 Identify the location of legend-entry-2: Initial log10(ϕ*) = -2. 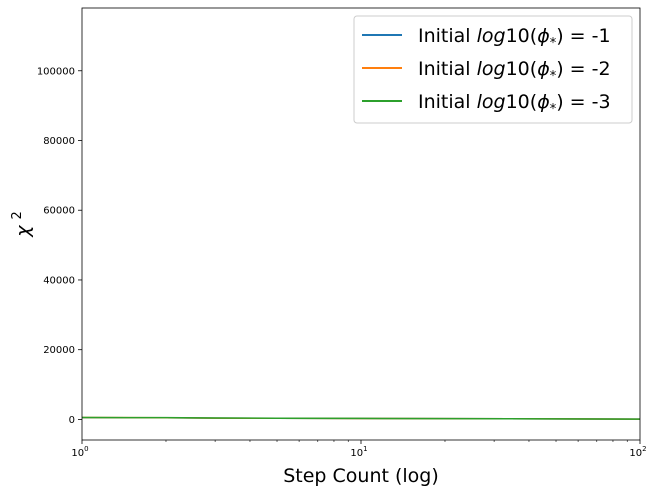
(514, 71).